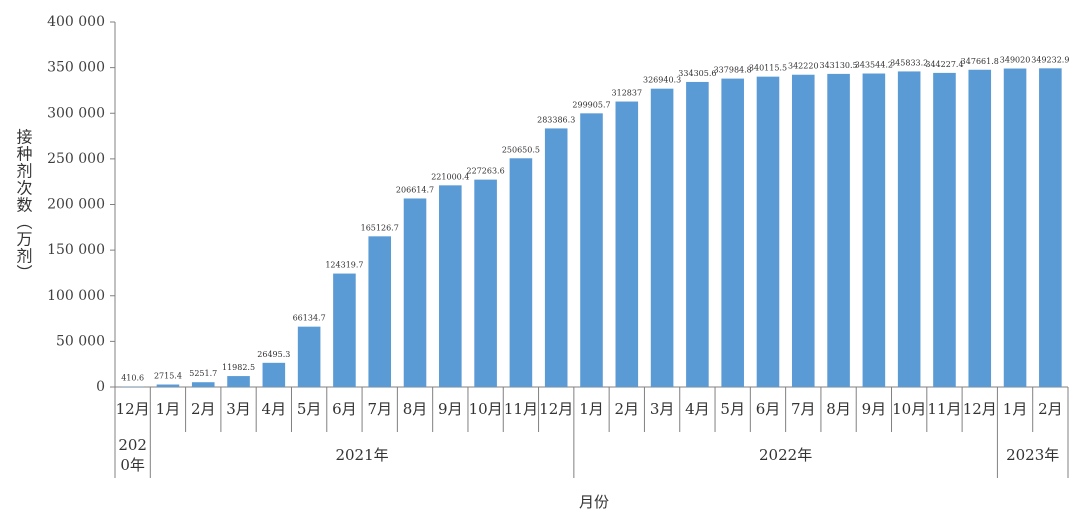 The width and height of the screenshot is (1080, 526). What do you see at coordinates (76, 205) in the screenshot?
I see `y-tick-label: 200 000` at bounding box center [76, 205].